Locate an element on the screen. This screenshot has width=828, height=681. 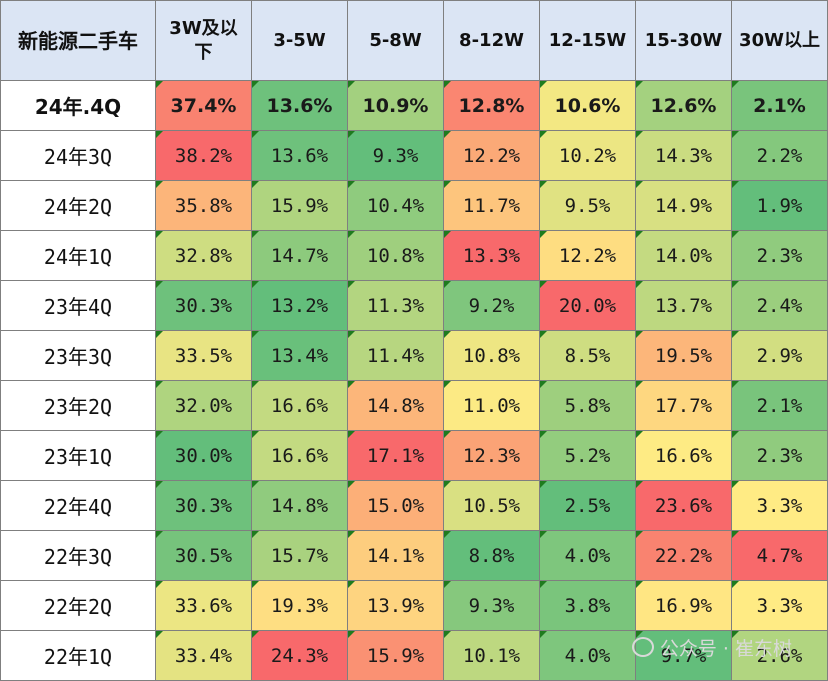
heatmap-cell: 20.0% is located at coordinates (587, 305).